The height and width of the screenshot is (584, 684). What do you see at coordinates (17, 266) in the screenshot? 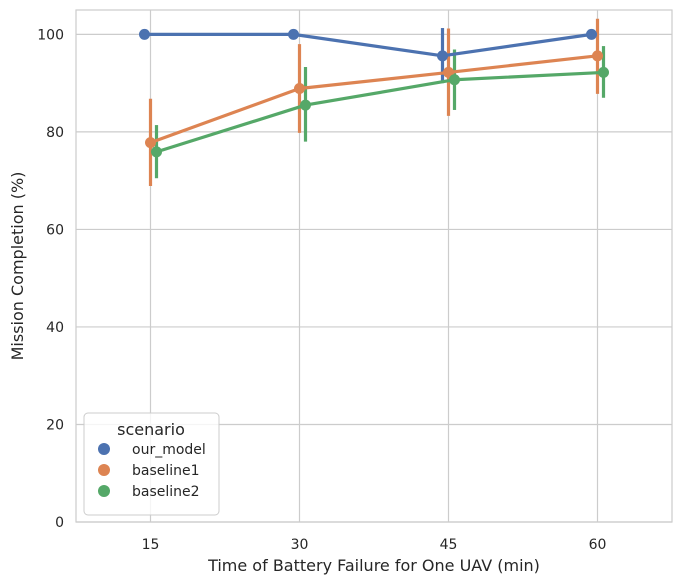
I see `y-axis-label: Mission Completion (%)` at bounding box center [17, 266].